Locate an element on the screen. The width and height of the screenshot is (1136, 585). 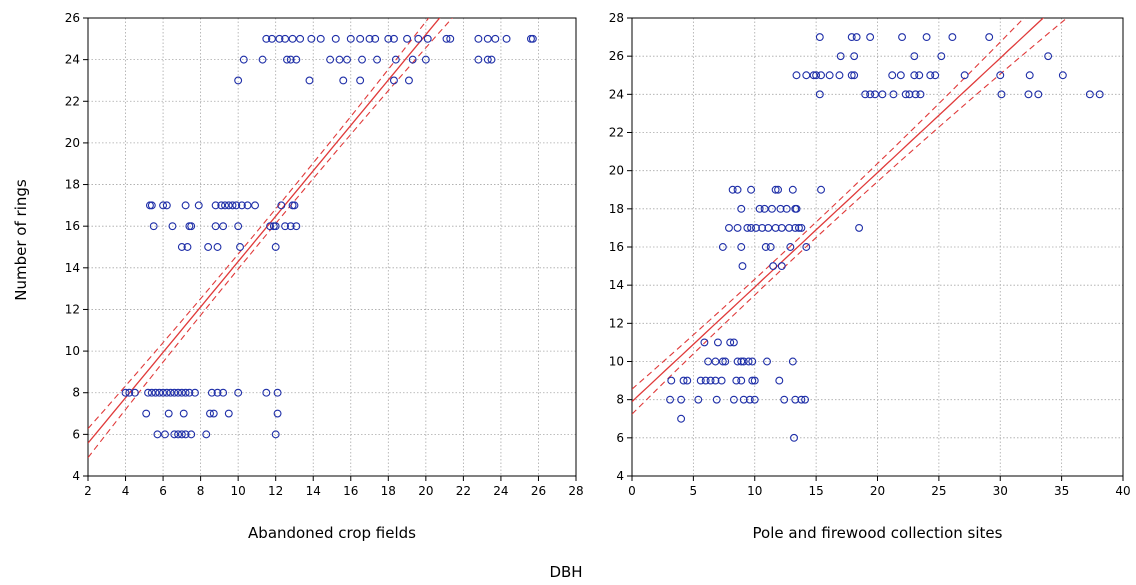
y-tick-label: 10 is located at coordinates (72, 351).